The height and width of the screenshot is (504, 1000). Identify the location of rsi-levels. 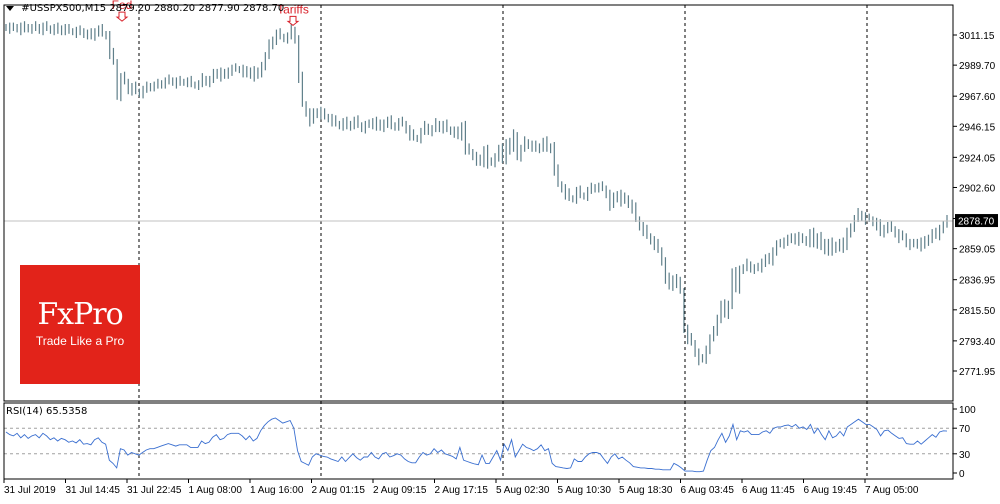
(478, 441).